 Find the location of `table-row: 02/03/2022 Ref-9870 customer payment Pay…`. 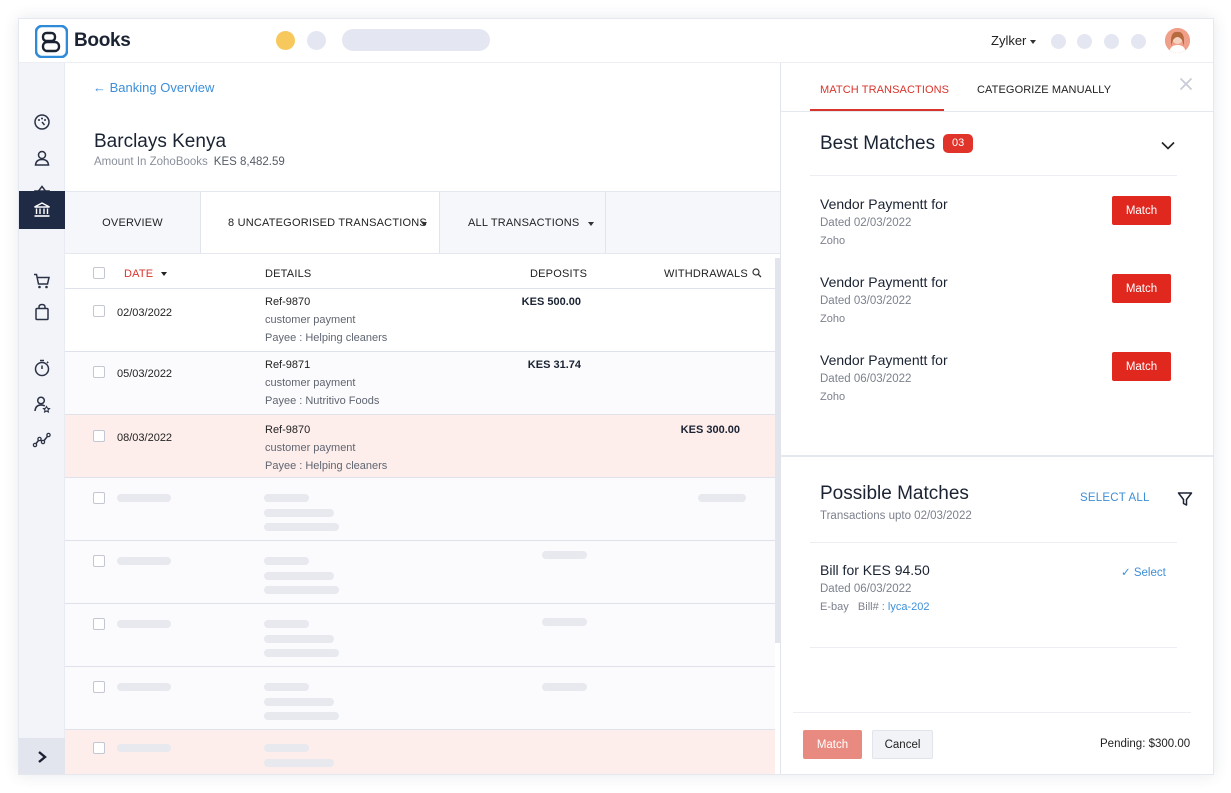

table-row: 02/03/2022 Ref-9870 customer payment Pay… is located at coordinates (420, 320).